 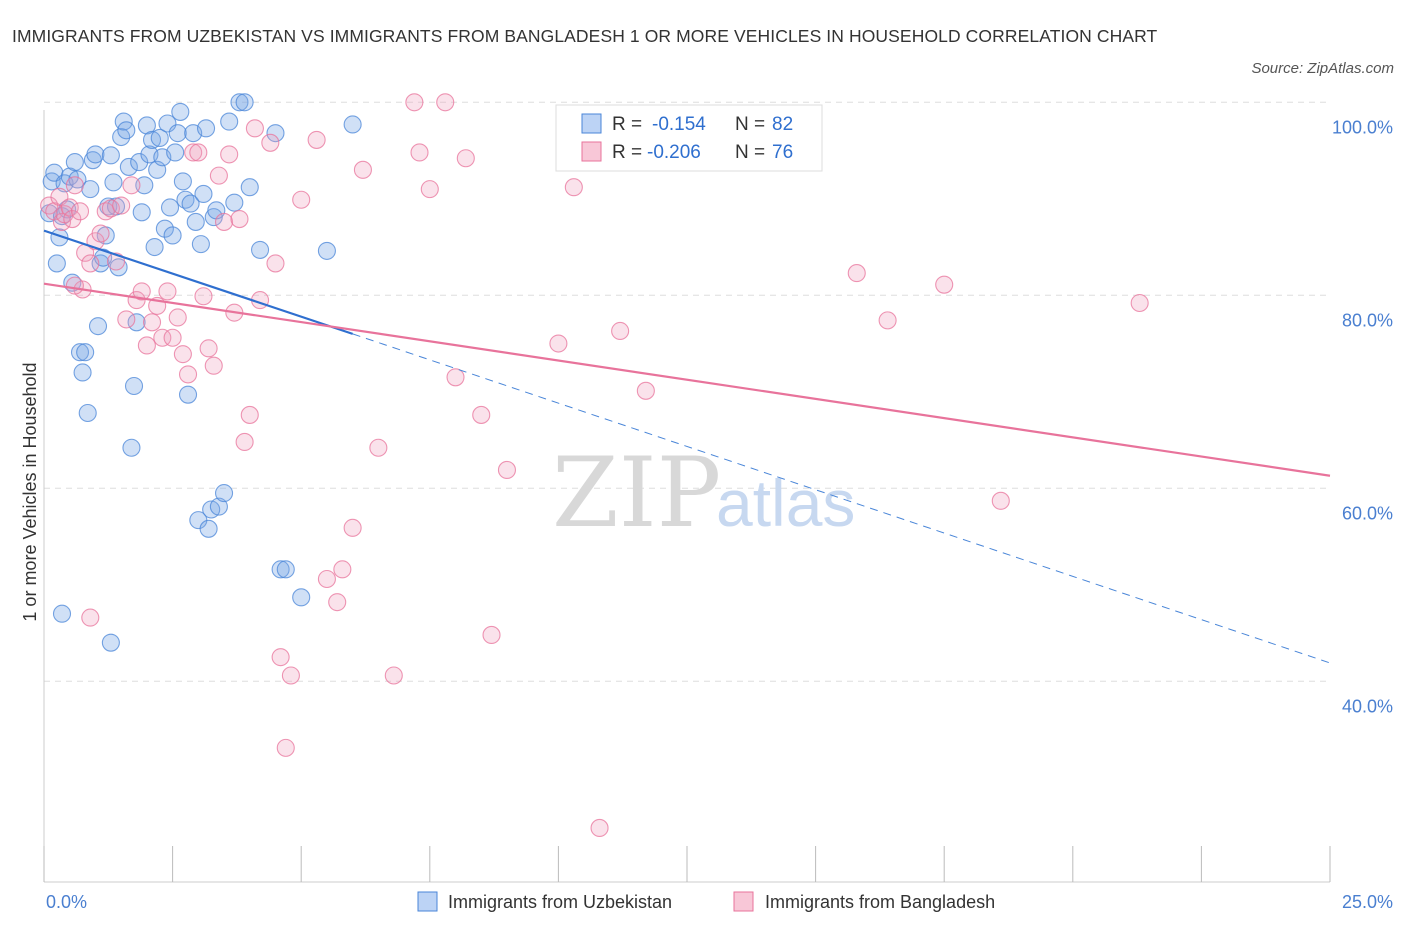 I want to click on y-tick-label: 40.0%, so click(x=1367, y=706).